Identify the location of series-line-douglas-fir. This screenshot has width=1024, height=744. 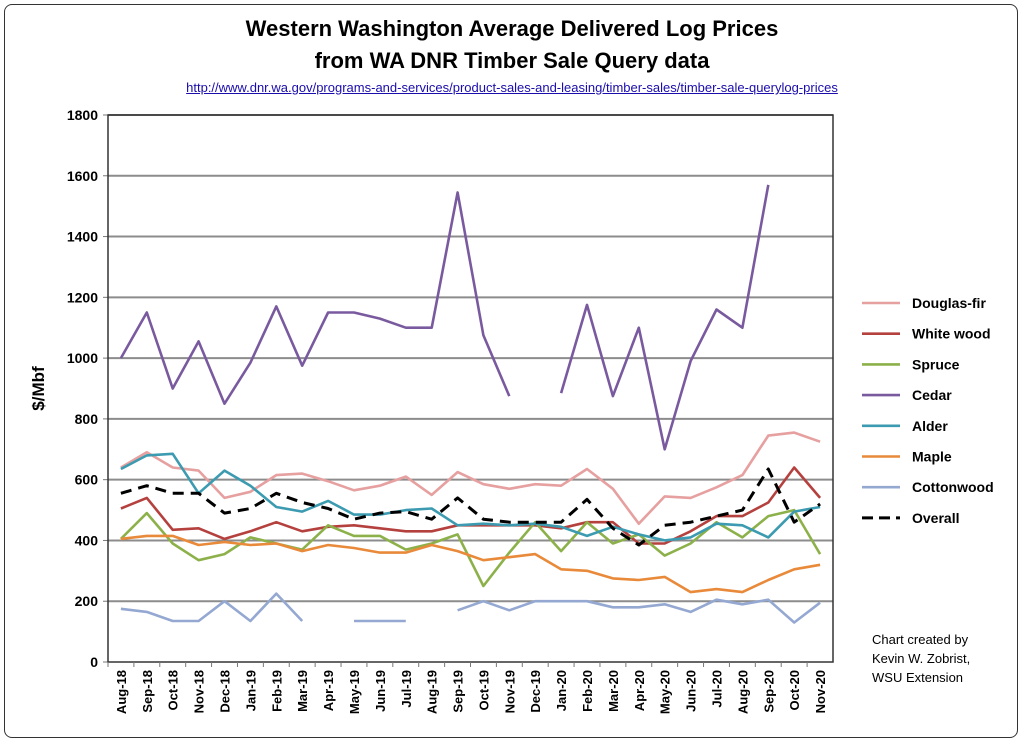
(470, 478).